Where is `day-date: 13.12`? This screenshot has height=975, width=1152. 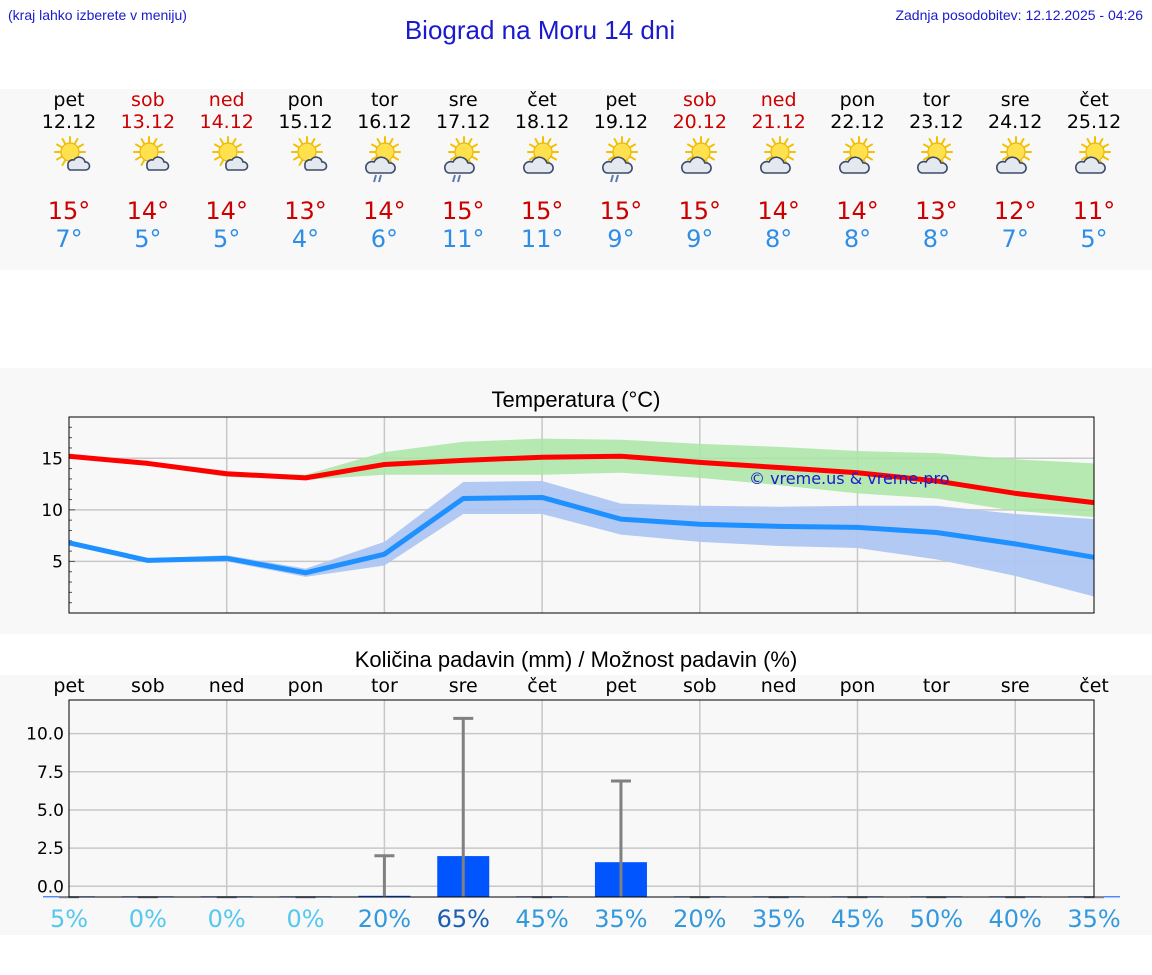 day-date: 13.12 is located at coordinates (148, 122).